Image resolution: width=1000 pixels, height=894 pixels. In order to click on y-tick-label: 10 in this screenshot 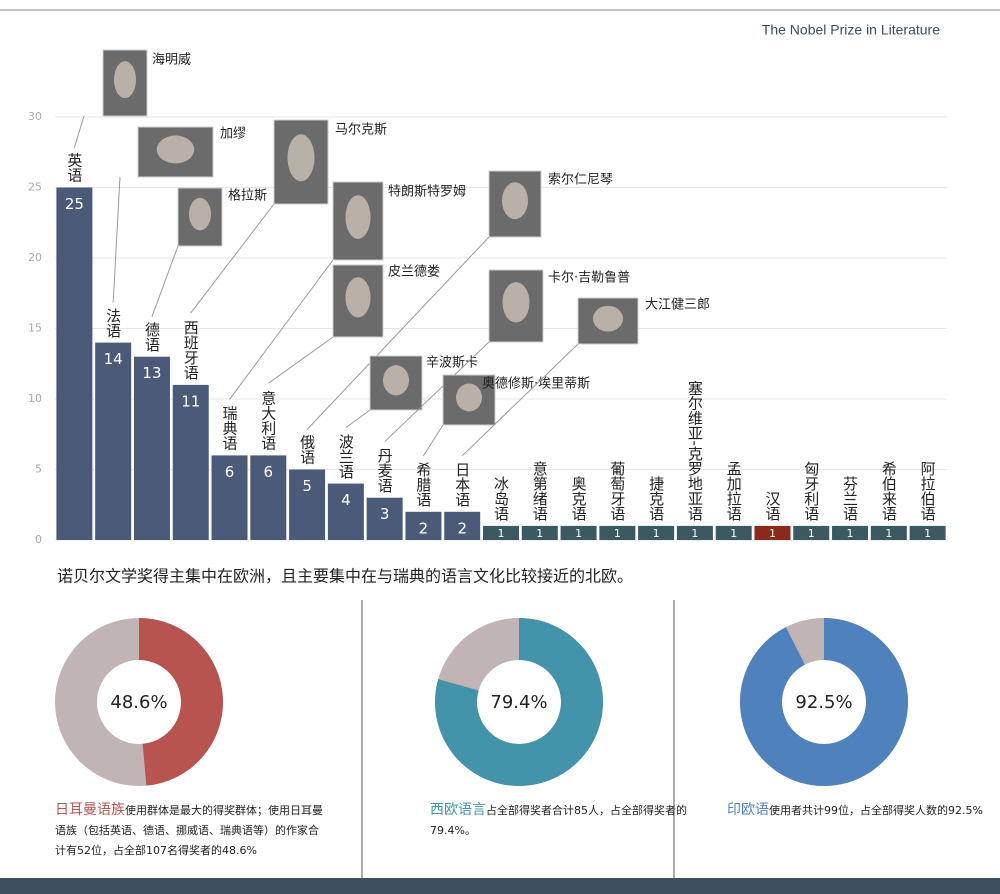, I will do `click(35, 398)`.